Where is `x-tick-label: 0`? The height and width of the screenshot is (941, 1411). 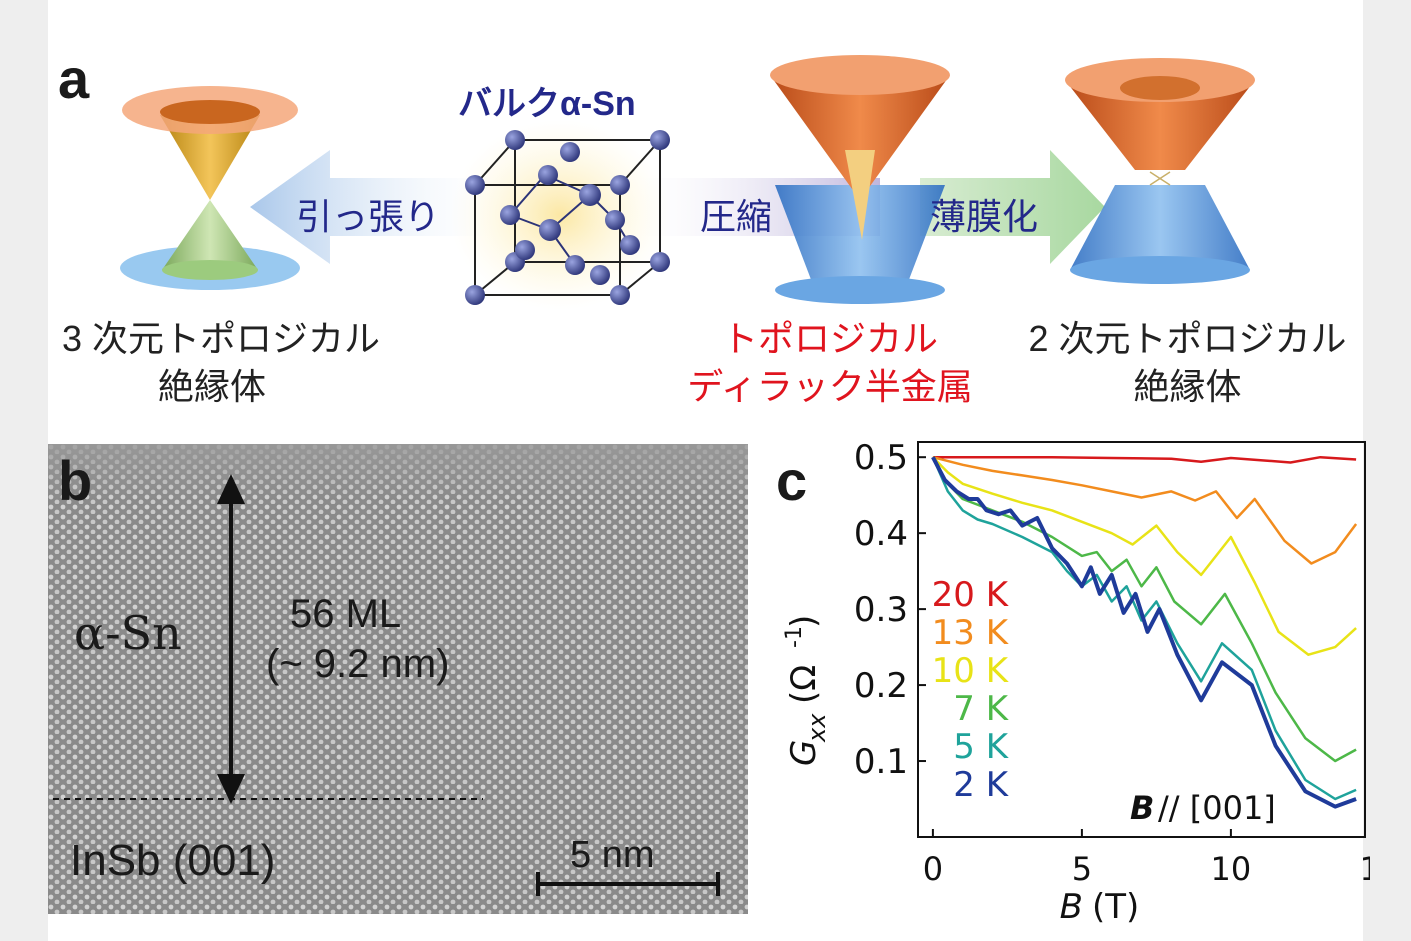
x-tick-label: 0 is located at coordinates (933, 869).